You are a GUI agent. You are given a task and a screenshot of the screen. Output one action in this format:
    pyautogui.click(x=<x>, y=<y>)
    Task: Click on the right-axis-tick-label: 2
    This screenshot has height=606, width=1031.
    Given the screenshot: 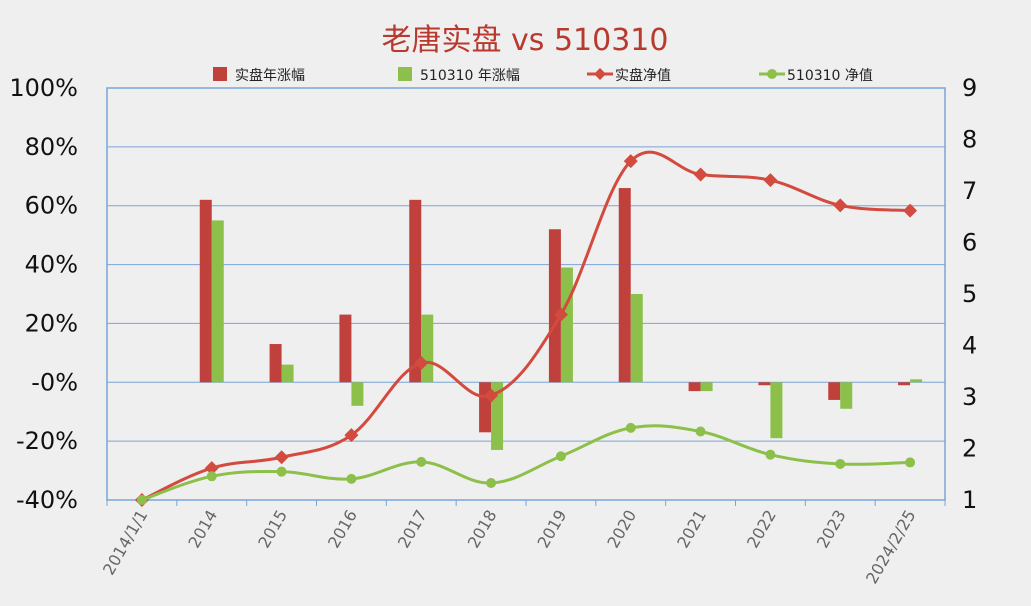 What is the action you would take?
    pyautogui.click(x=969, y=449)
    